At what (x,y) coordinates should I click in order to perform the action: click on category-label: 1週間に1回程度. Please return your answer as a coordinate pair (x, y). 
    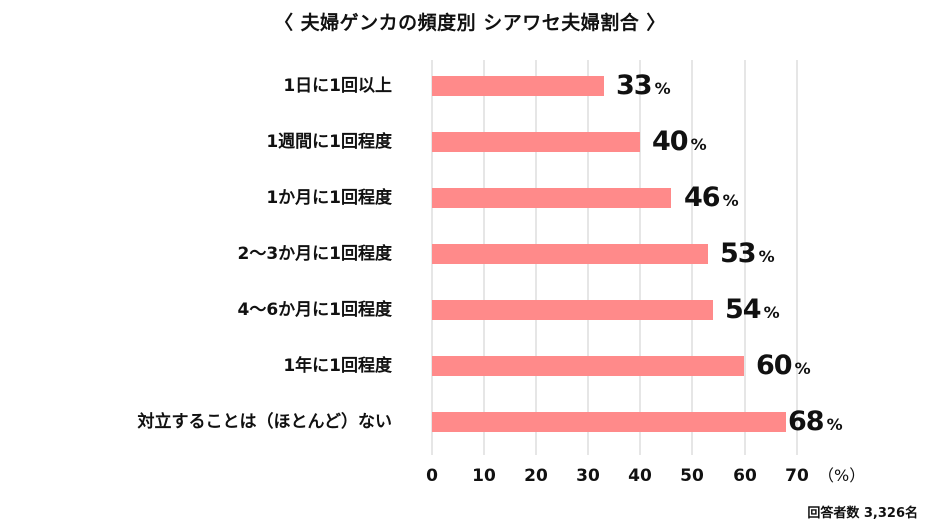
    Looking at the image, I should click on (329, 142).